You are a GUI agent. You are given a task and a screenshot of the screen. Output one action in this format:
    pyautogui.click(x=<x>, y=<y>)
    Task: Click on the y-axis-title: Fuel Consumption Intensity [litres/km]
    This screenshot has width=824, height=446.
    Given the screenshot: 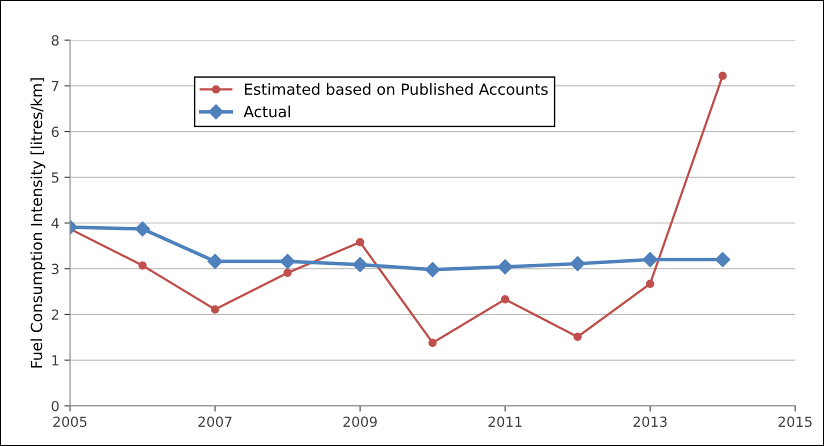 What is the action you would take?
    pyautogui.click(x=38, y=223)
    